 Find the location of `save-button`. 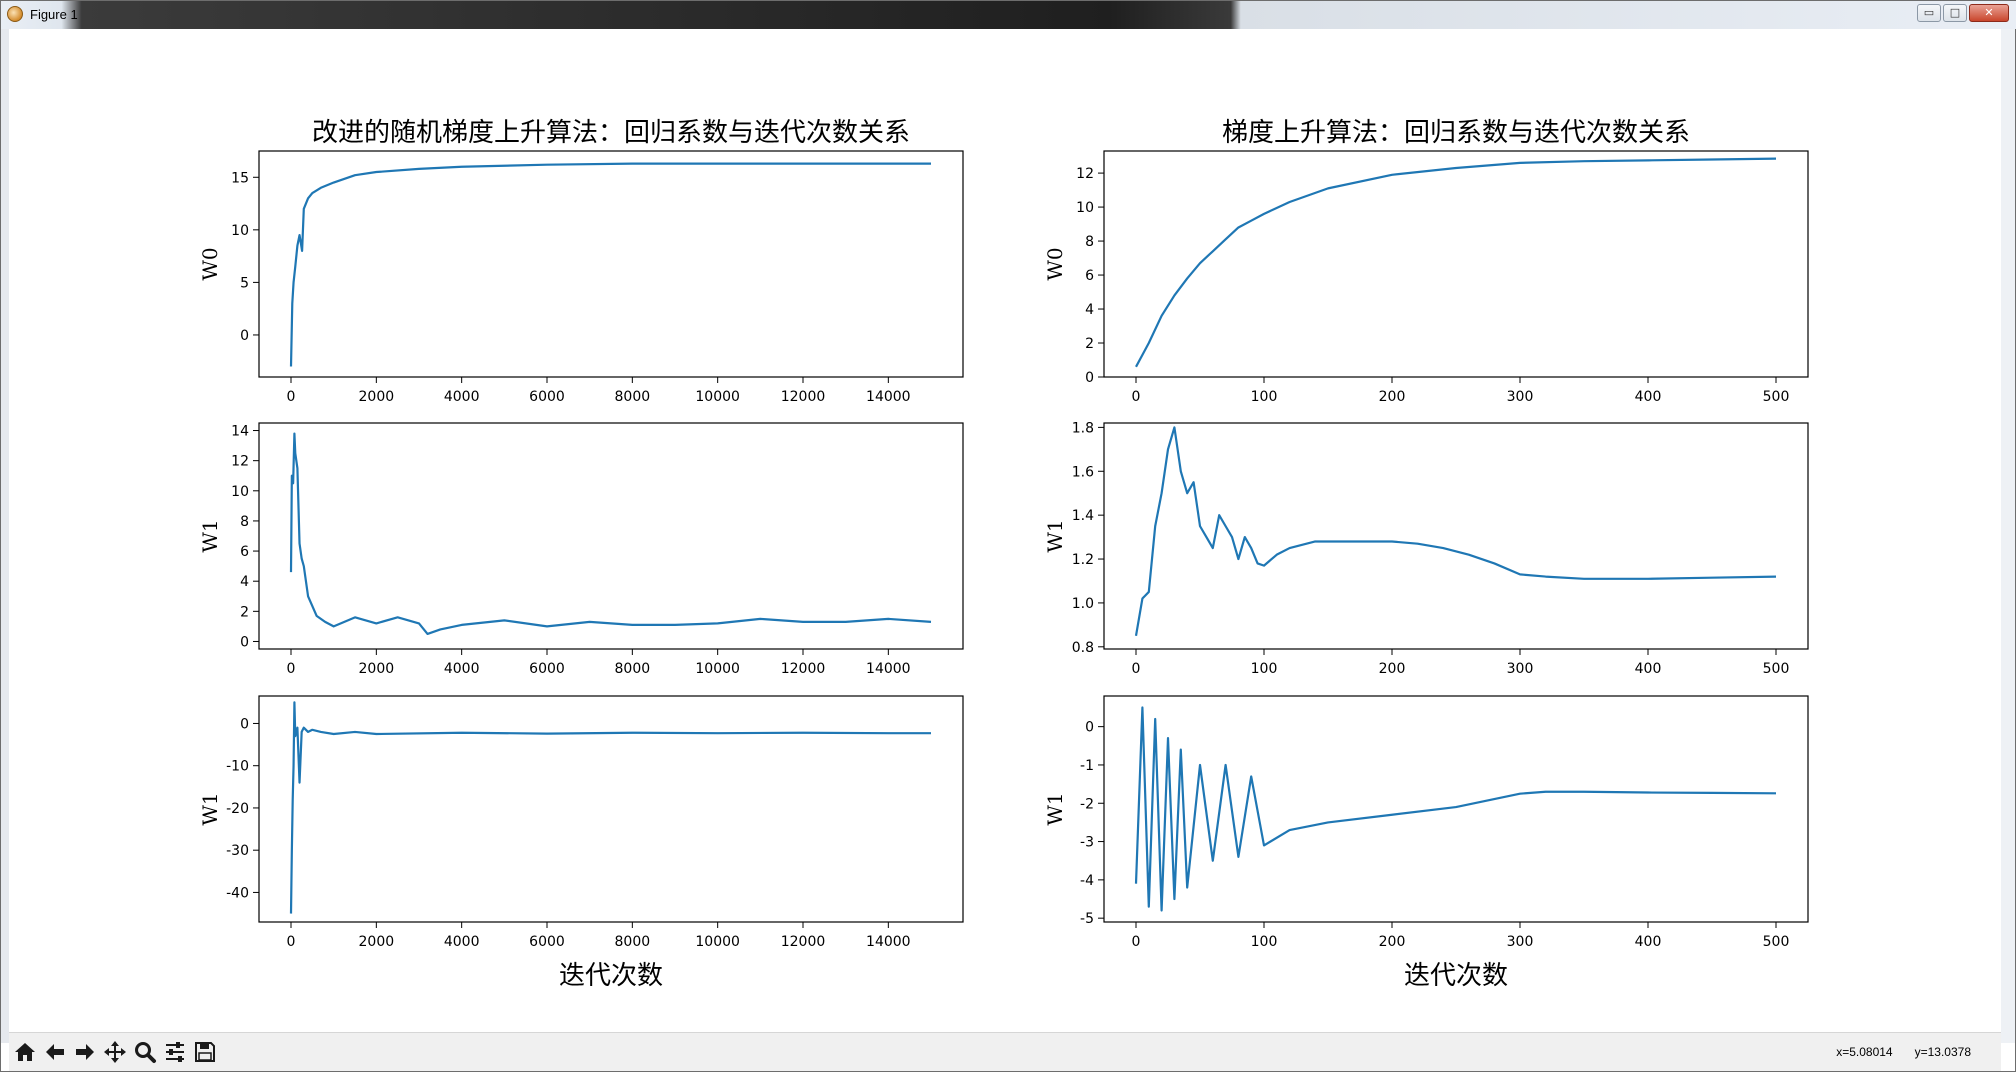

save-button is located at coordinates (205, 1052).